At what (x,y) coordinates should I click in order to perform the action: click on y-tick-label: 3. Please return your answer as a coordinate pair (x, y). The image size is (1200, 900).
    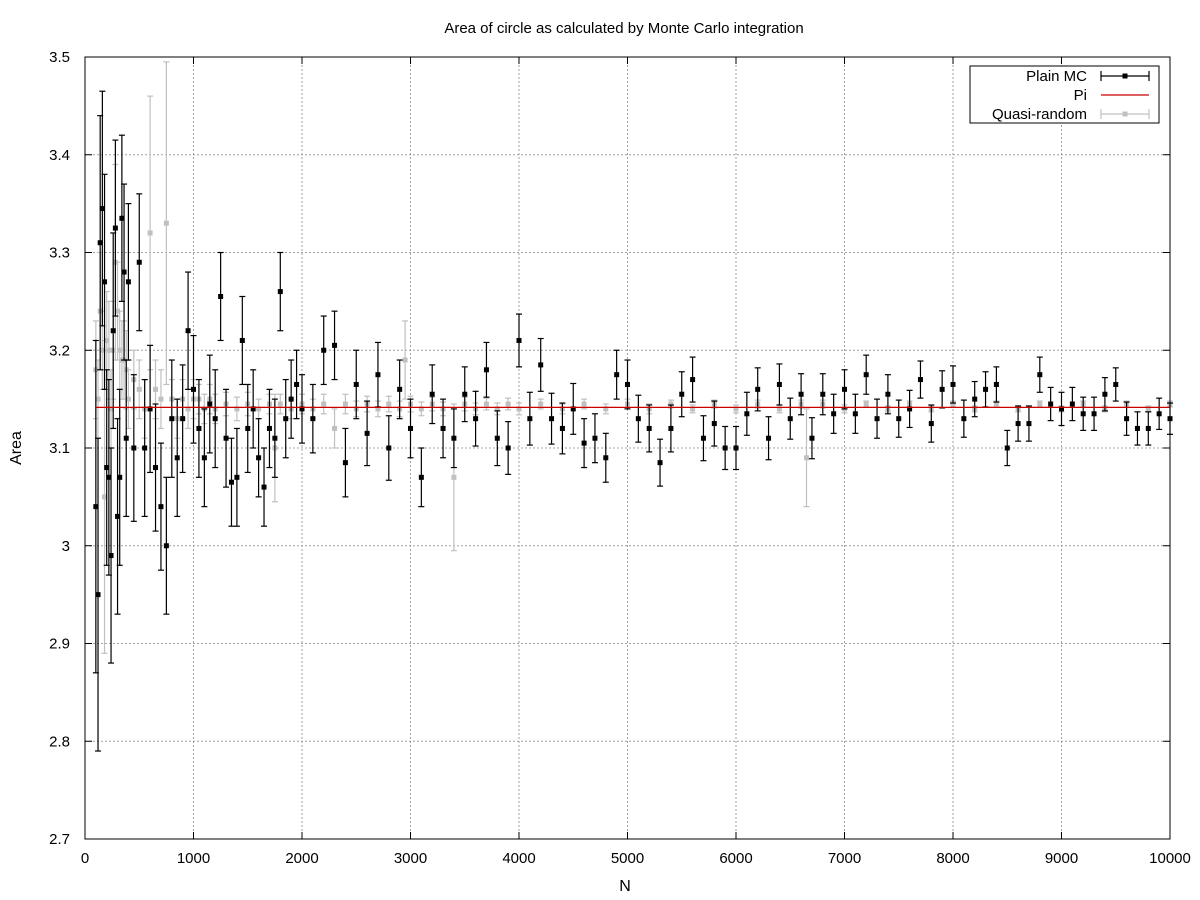
    Looking at the image, I should click on (66, 546).